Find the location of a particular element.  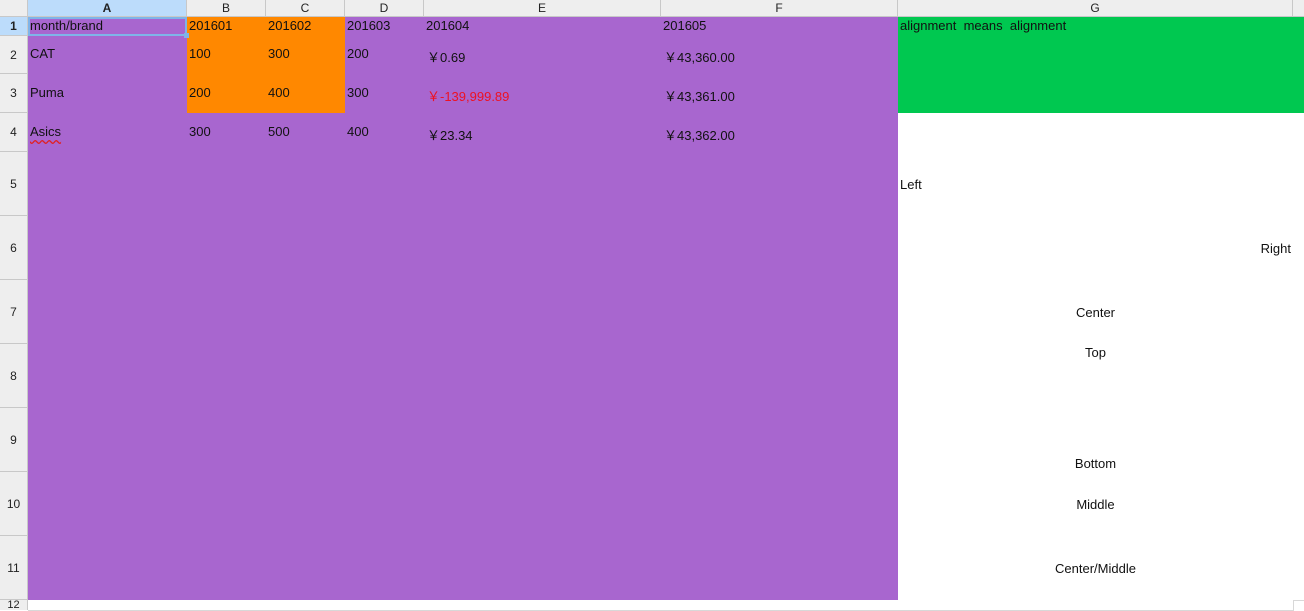

cell-g11: Center/Middle is located at coordinates (1095, 568).